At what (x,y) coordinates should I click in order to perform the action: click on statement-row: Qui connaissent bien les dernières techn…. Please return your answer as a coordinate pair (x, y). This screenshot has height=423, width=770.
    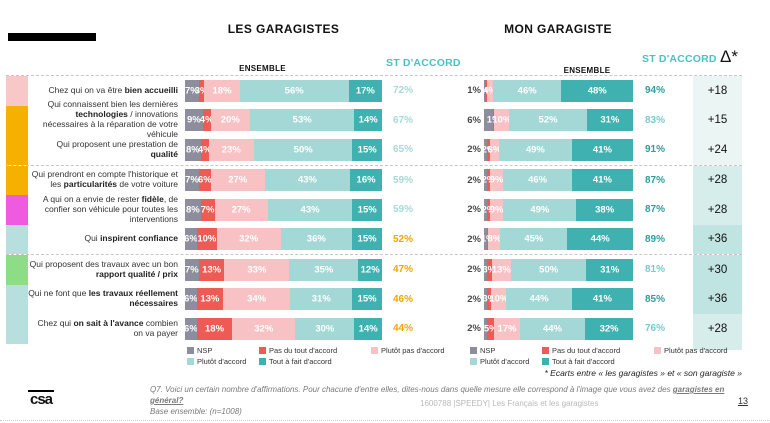
    Looking at the image, I should click on (374, 119).